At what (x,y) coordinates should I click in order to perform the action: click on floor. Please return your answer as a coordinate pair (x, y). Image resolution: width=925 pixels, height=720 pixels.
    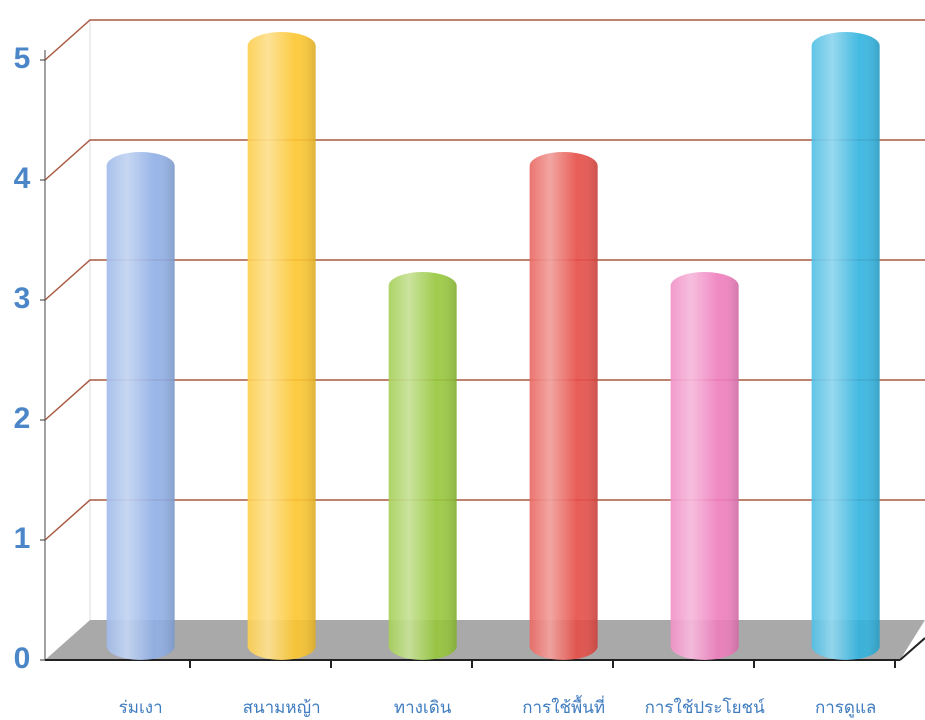
    Looking at the image, I should click on (485, 640).